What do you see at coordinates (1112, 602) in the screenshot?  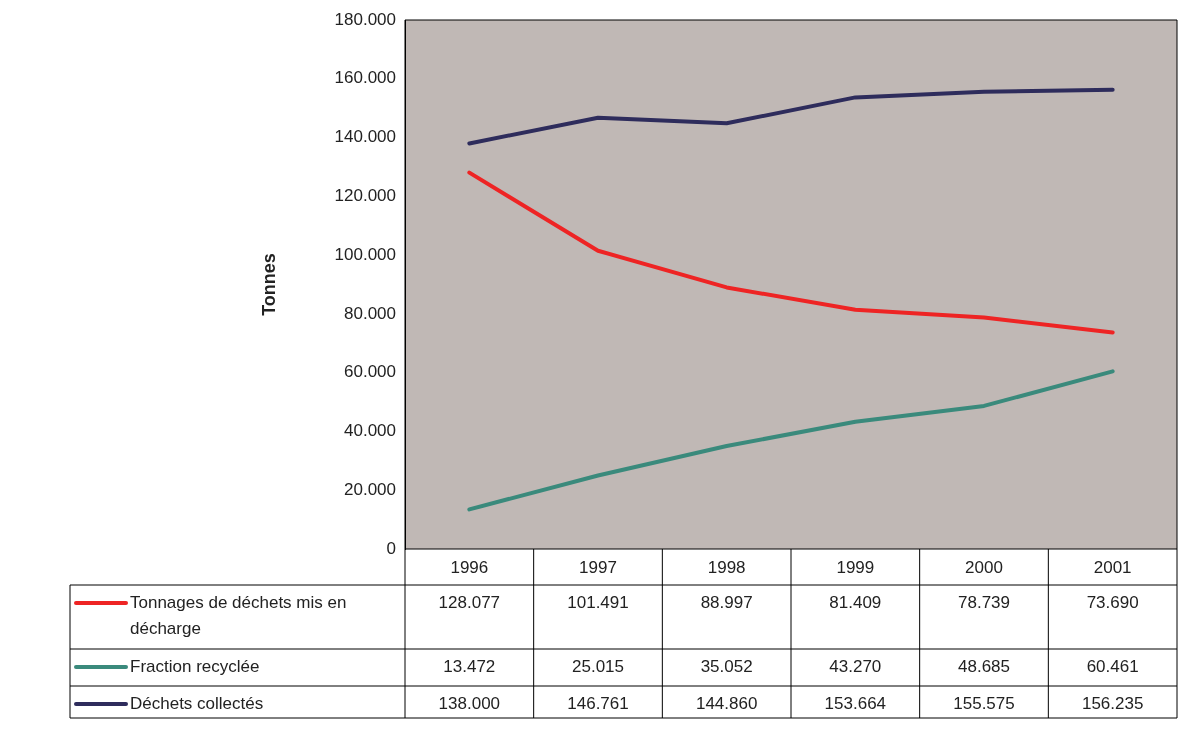 I see `data-label: 73.690` at bounding box center [1112, 602].